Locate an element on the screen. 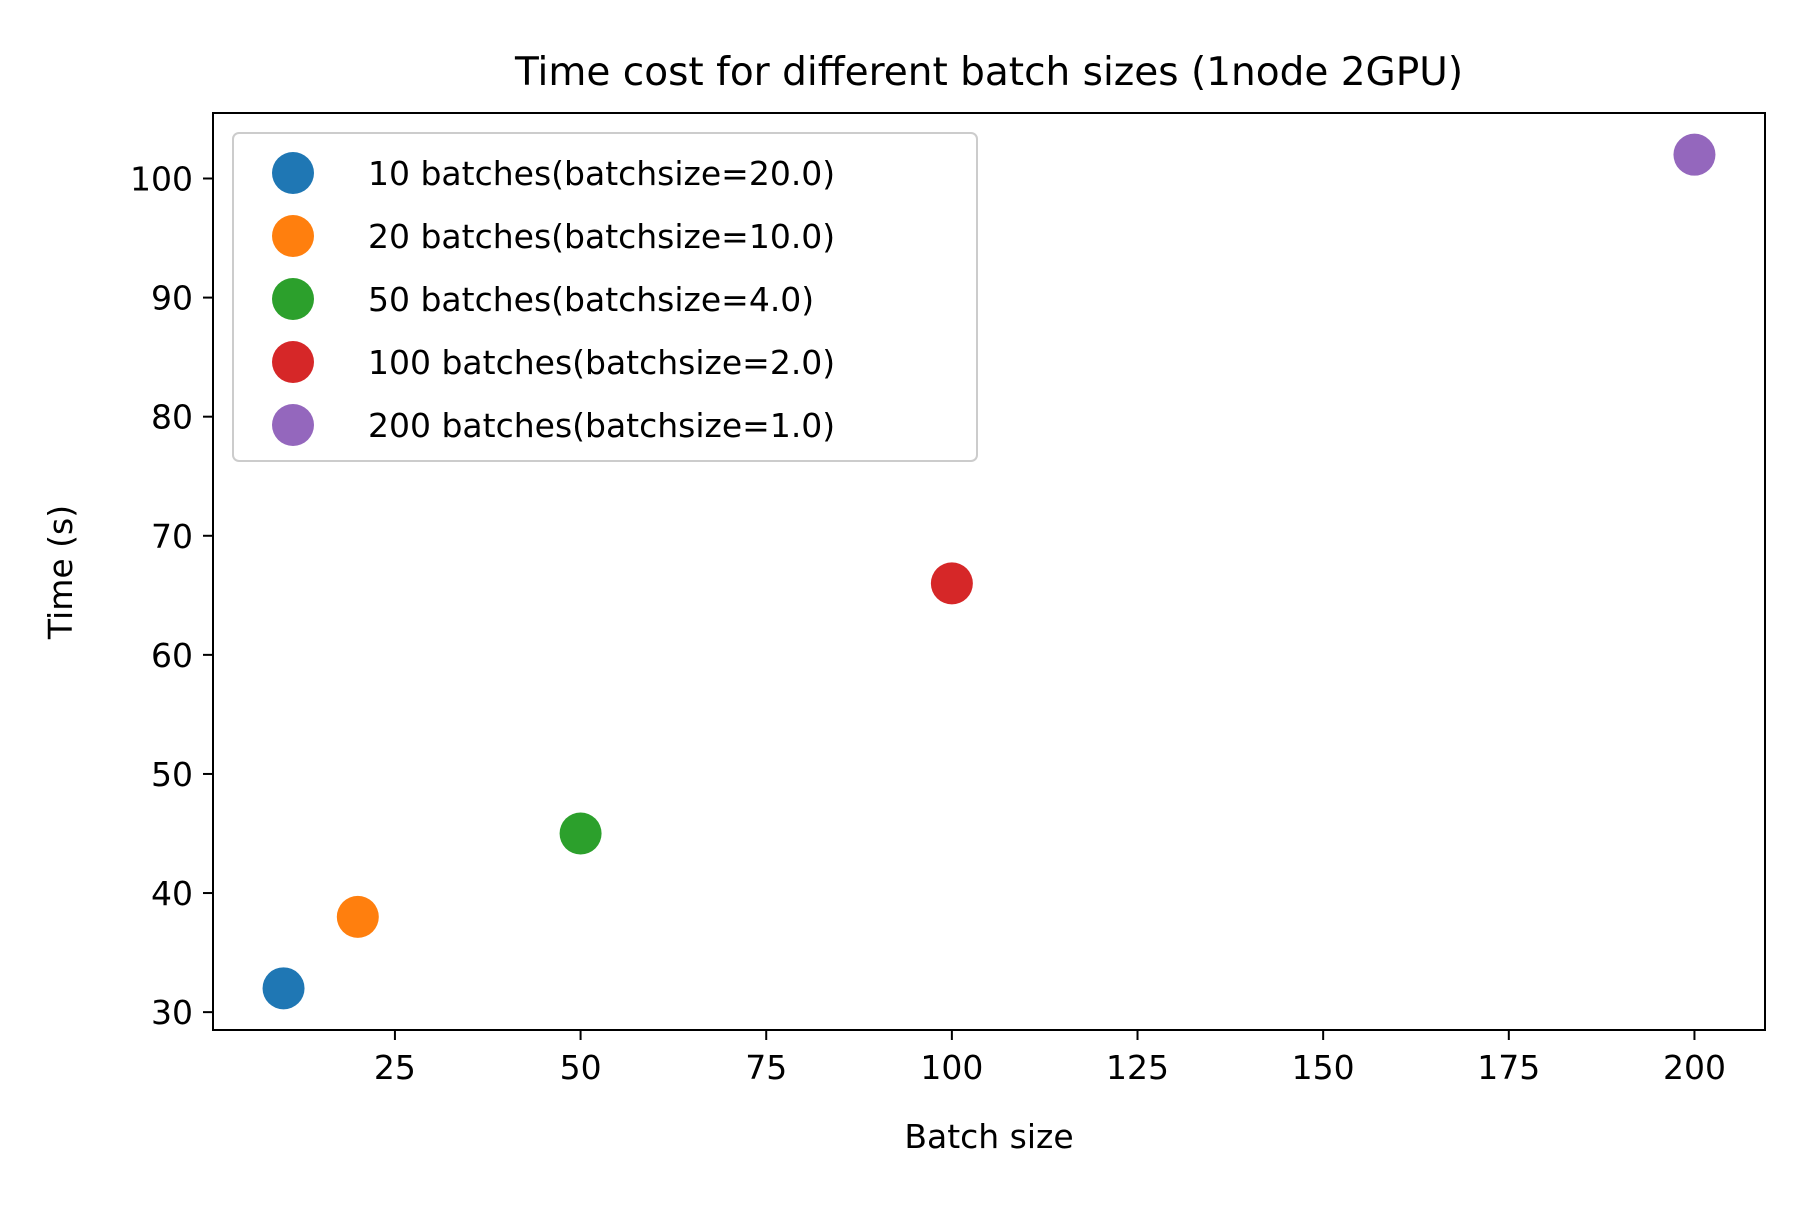 This screenshot has height=1205, width=1800. x-tick-label: 200 is located at coordinates (1694, 1067).